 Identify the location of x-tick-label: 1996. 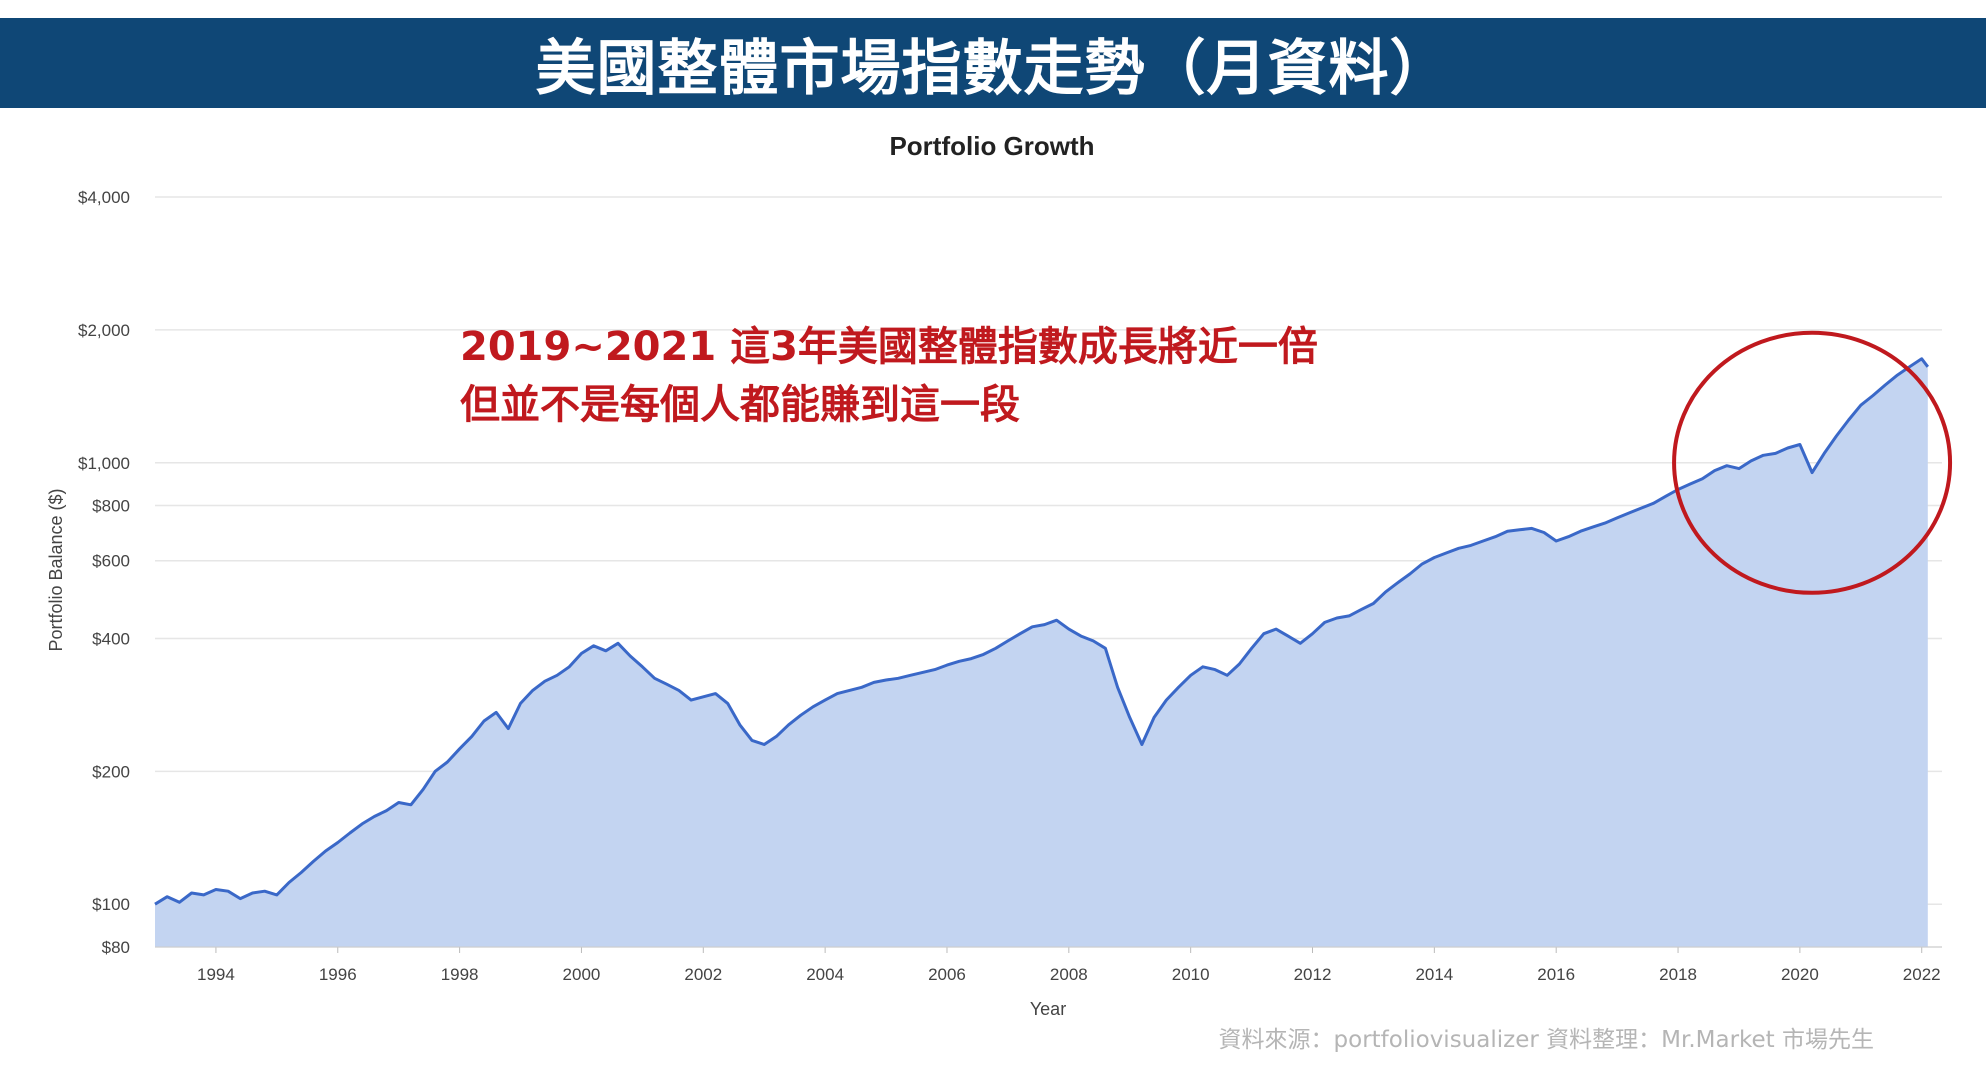
(338, 974).